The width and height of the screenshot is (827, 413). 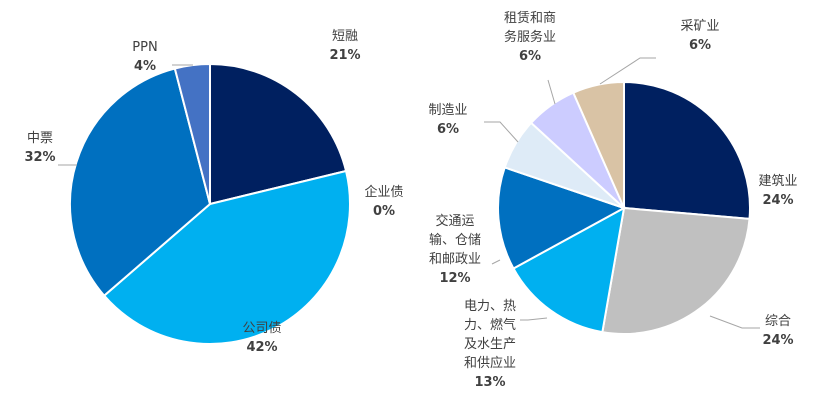 I want to click on slice-label-2-1: 综合 24%, so click(x=777, y=331).